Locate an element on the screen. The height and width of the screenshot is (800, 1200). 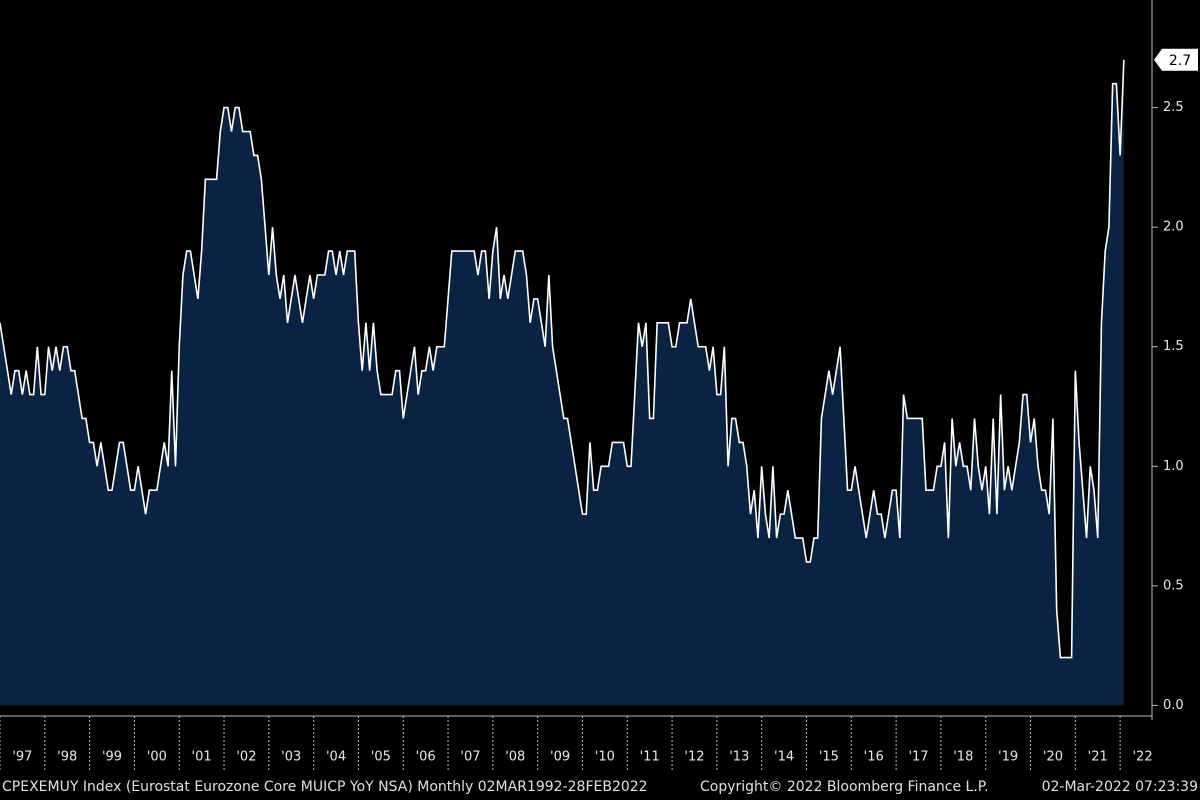
x-tick-label: '18 is located at coordinates (963, 757).